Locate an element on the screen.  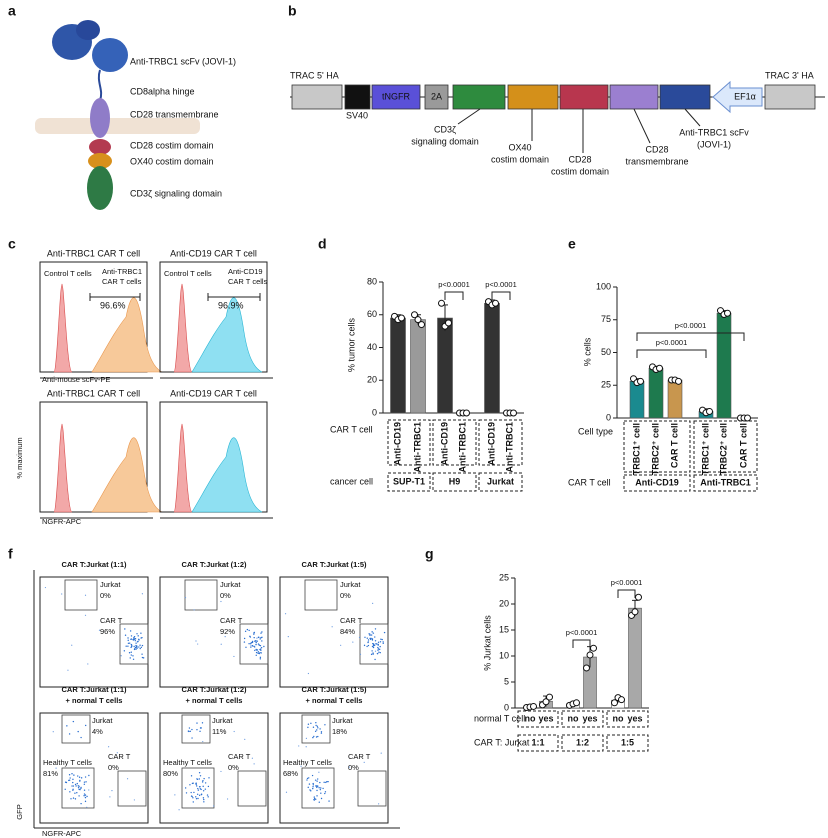
gate-value: 80% is located at coordinates (170, 773).